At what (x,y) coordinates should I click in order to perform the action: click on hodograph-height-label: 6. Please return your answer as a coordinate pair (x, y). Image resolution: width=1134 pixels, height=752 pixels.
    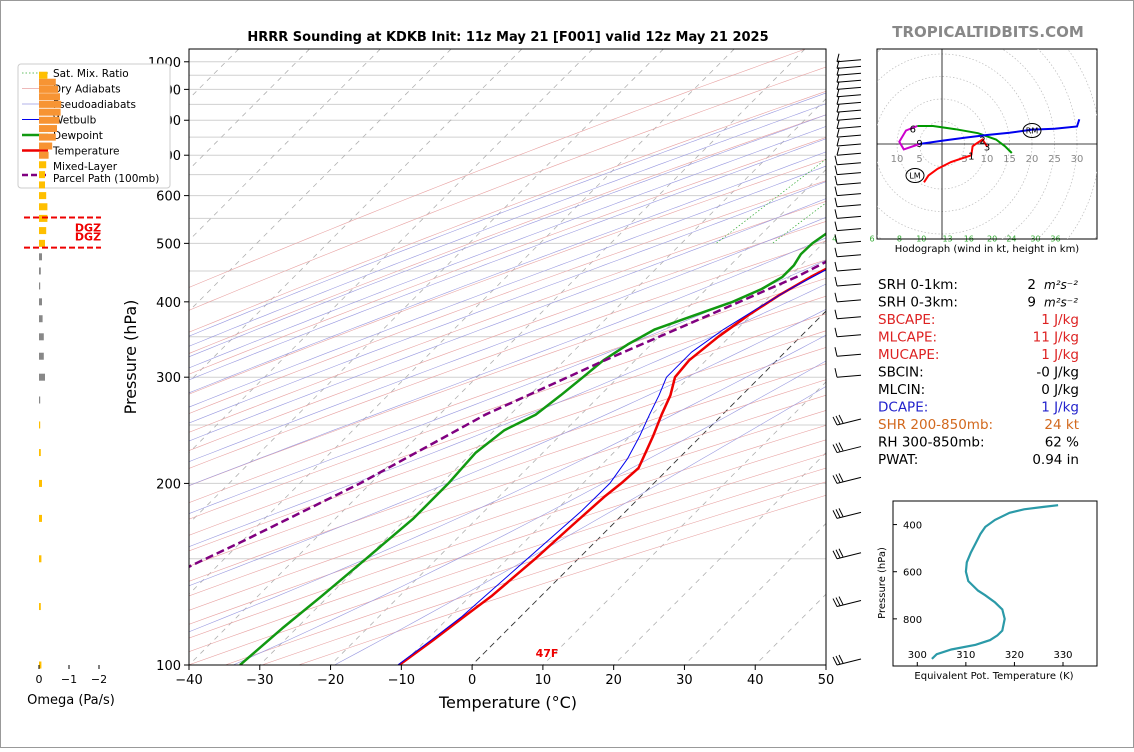
    Looking at the image, I should click on (913, 129).